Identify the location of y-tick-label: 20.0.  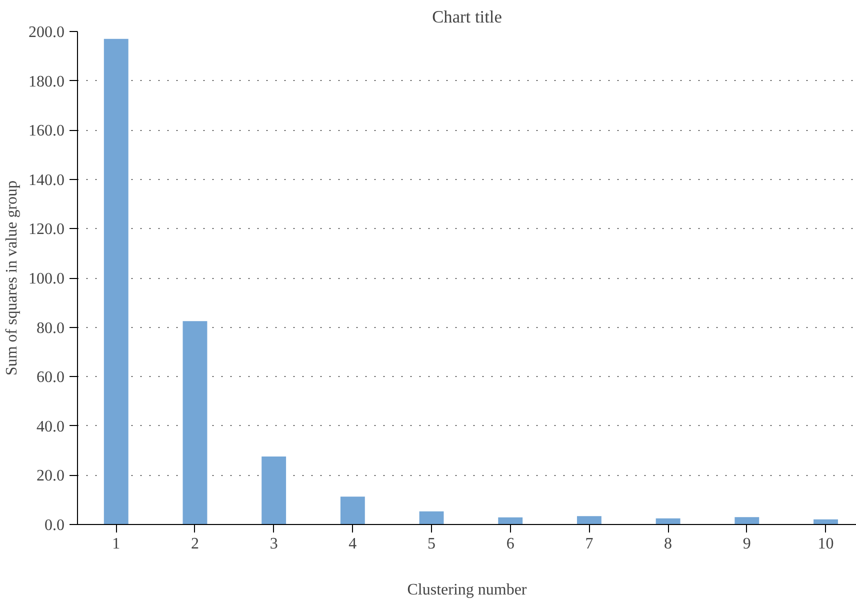
(50, 476).